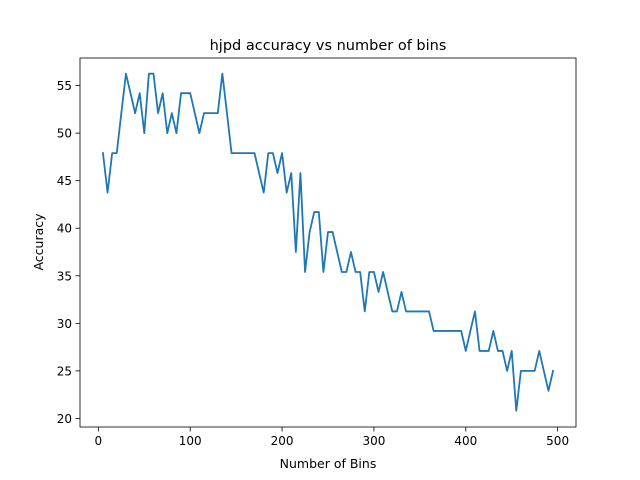  I want to click on y-tick-label: 40, so click(64, 229).